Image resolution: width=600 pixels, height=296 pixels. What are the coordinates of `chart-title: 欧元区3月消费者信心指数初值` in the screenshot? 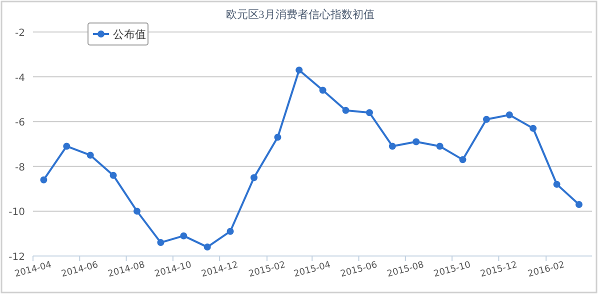 It's located at (300, 14).